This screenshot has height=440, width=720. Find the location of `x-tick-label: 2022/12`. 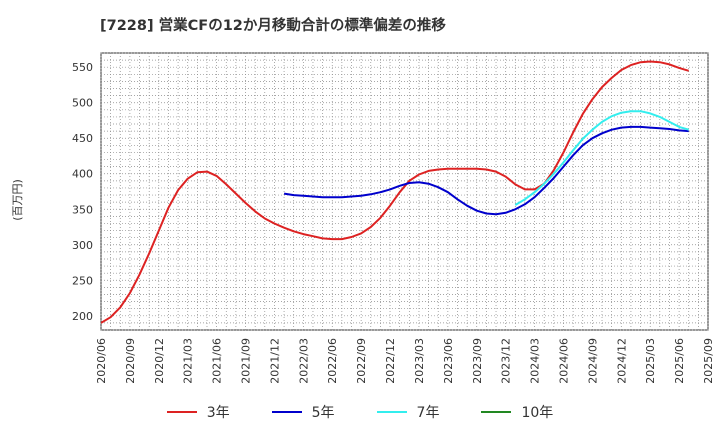

x-tick-label: 2022/12 is located at coordinates (390, 361).